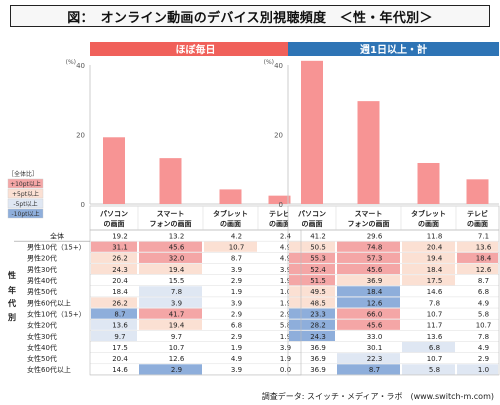  Describe the element at coordinates (176, 370) in the screenshot. I see `table-cell-daily: 2.9` at that location.